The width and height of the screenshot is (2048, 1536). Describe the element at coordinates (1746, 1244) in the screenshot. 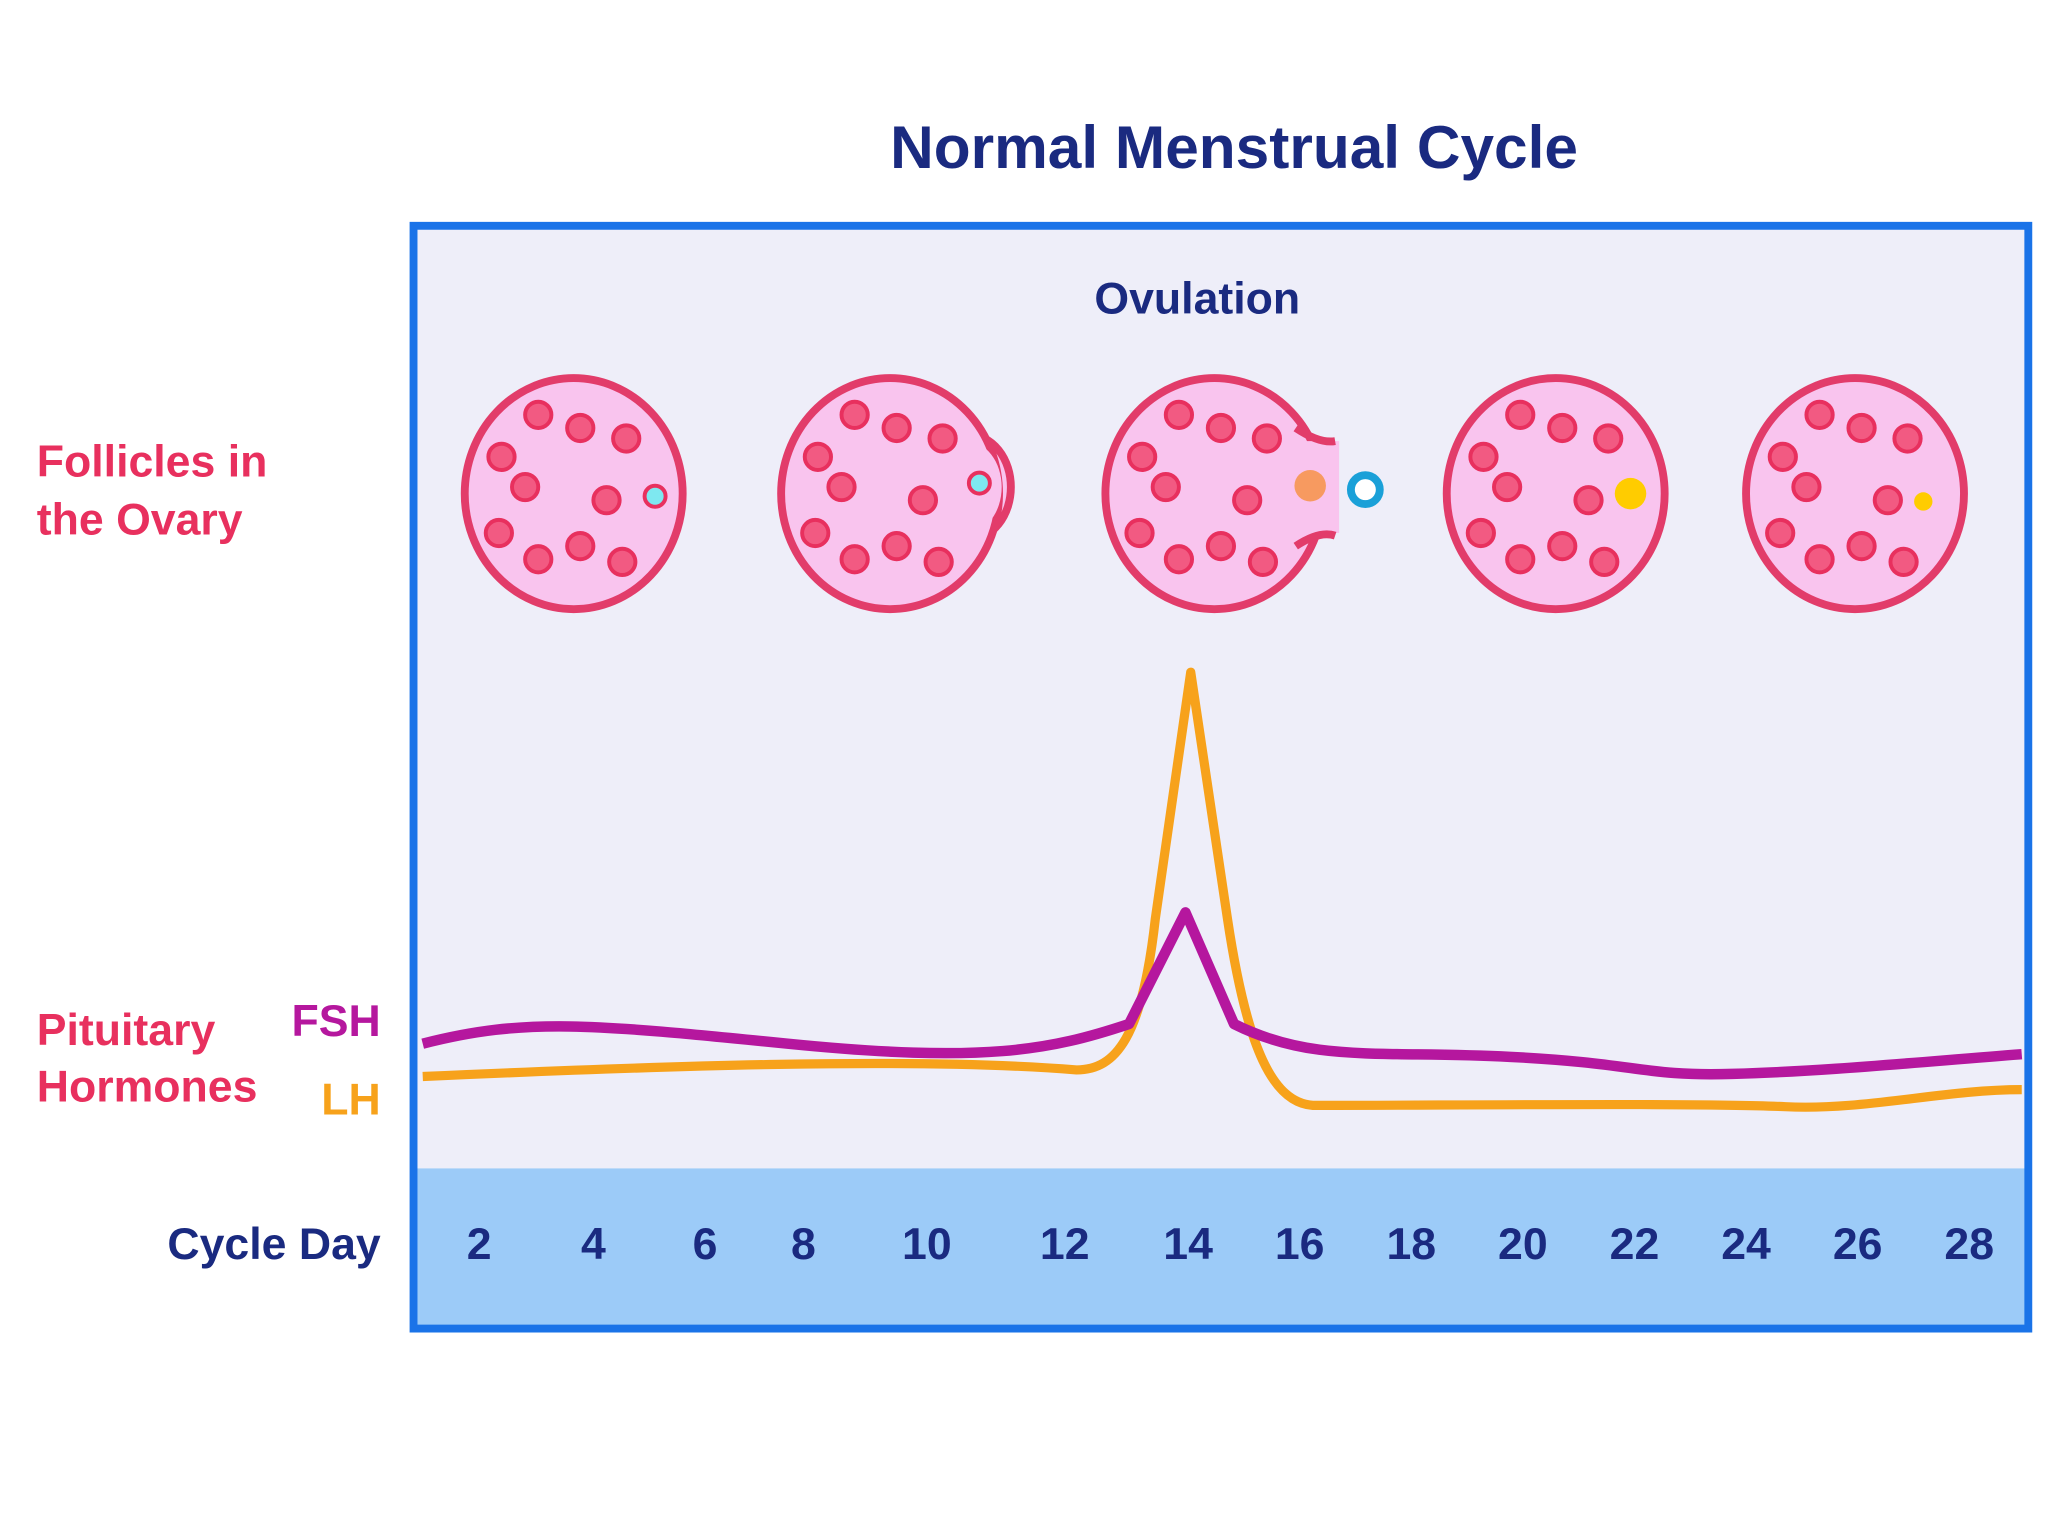

I see `day-label: 24` at that location.